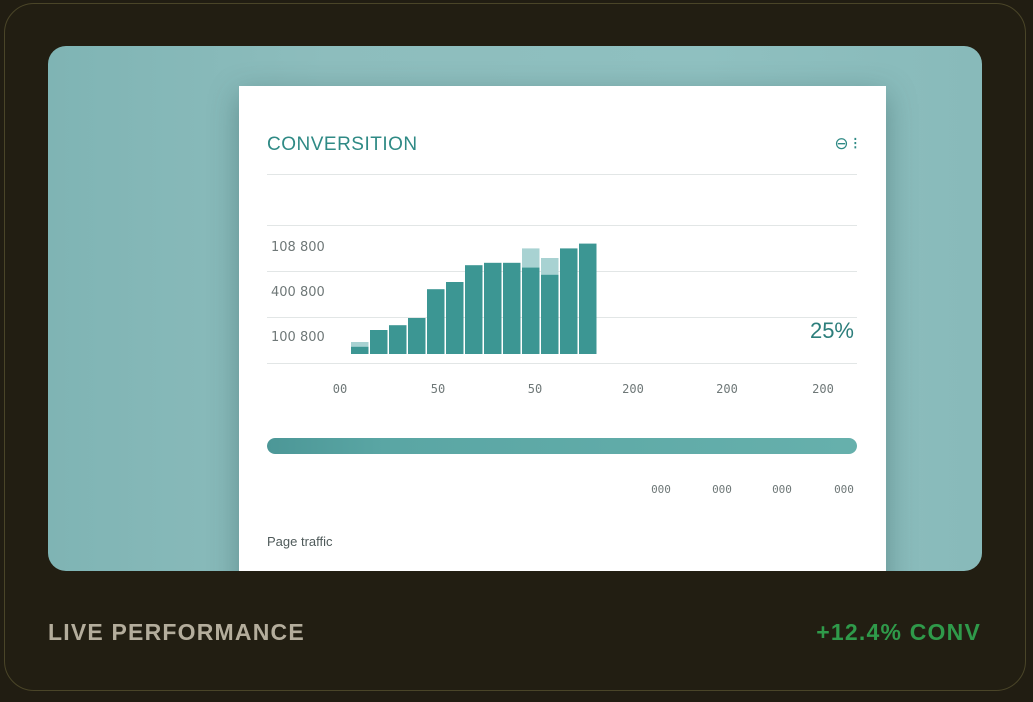  What do you see at coordinates (298, 247) in the screenshot?
I see `y-tick-label: 108 800` at bounding box center [298, 247].